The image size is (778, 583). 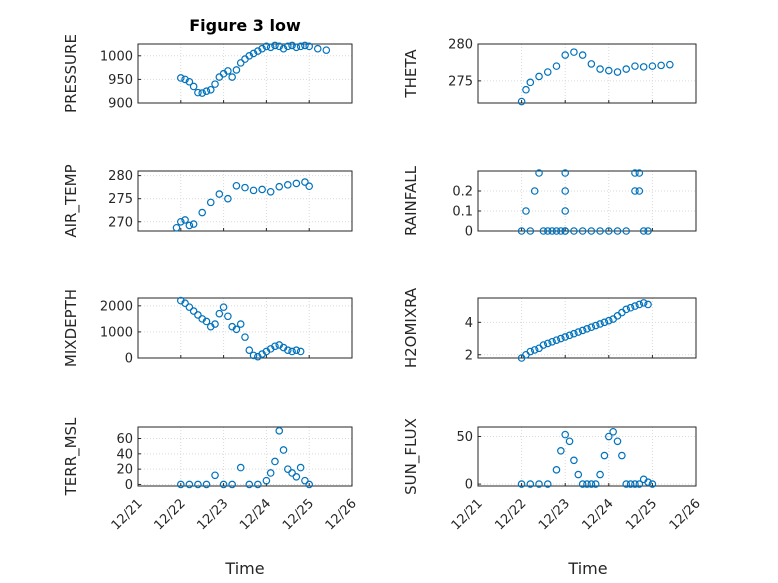 What do you see at coordinates (120, 104) in the screenshot?
I see `y-tick-label: 900` at bounding box center [120, 104].